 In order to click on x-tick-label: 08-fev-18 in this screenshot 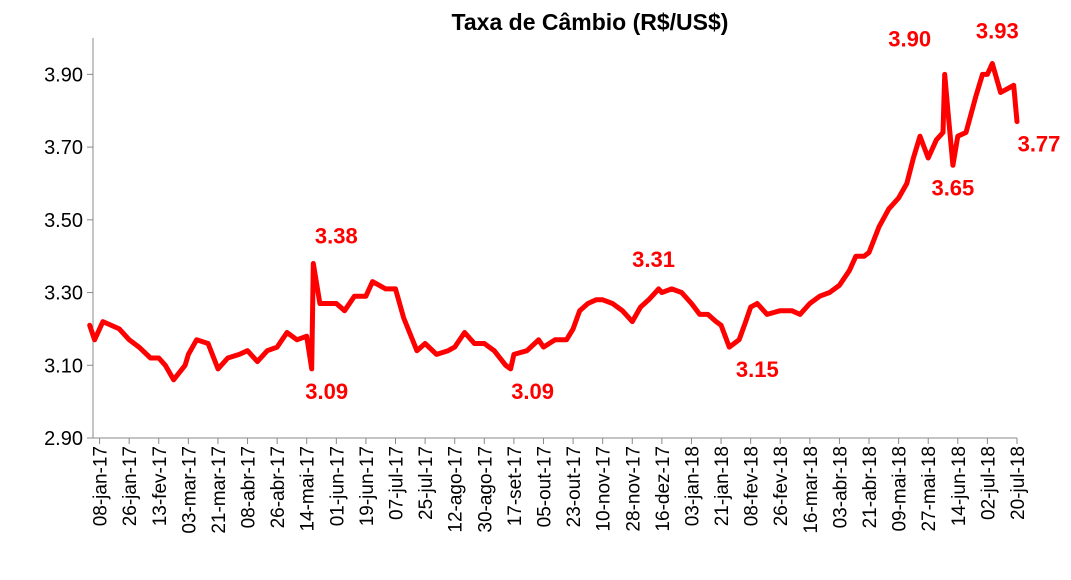, I will do `click(752, 486)`.